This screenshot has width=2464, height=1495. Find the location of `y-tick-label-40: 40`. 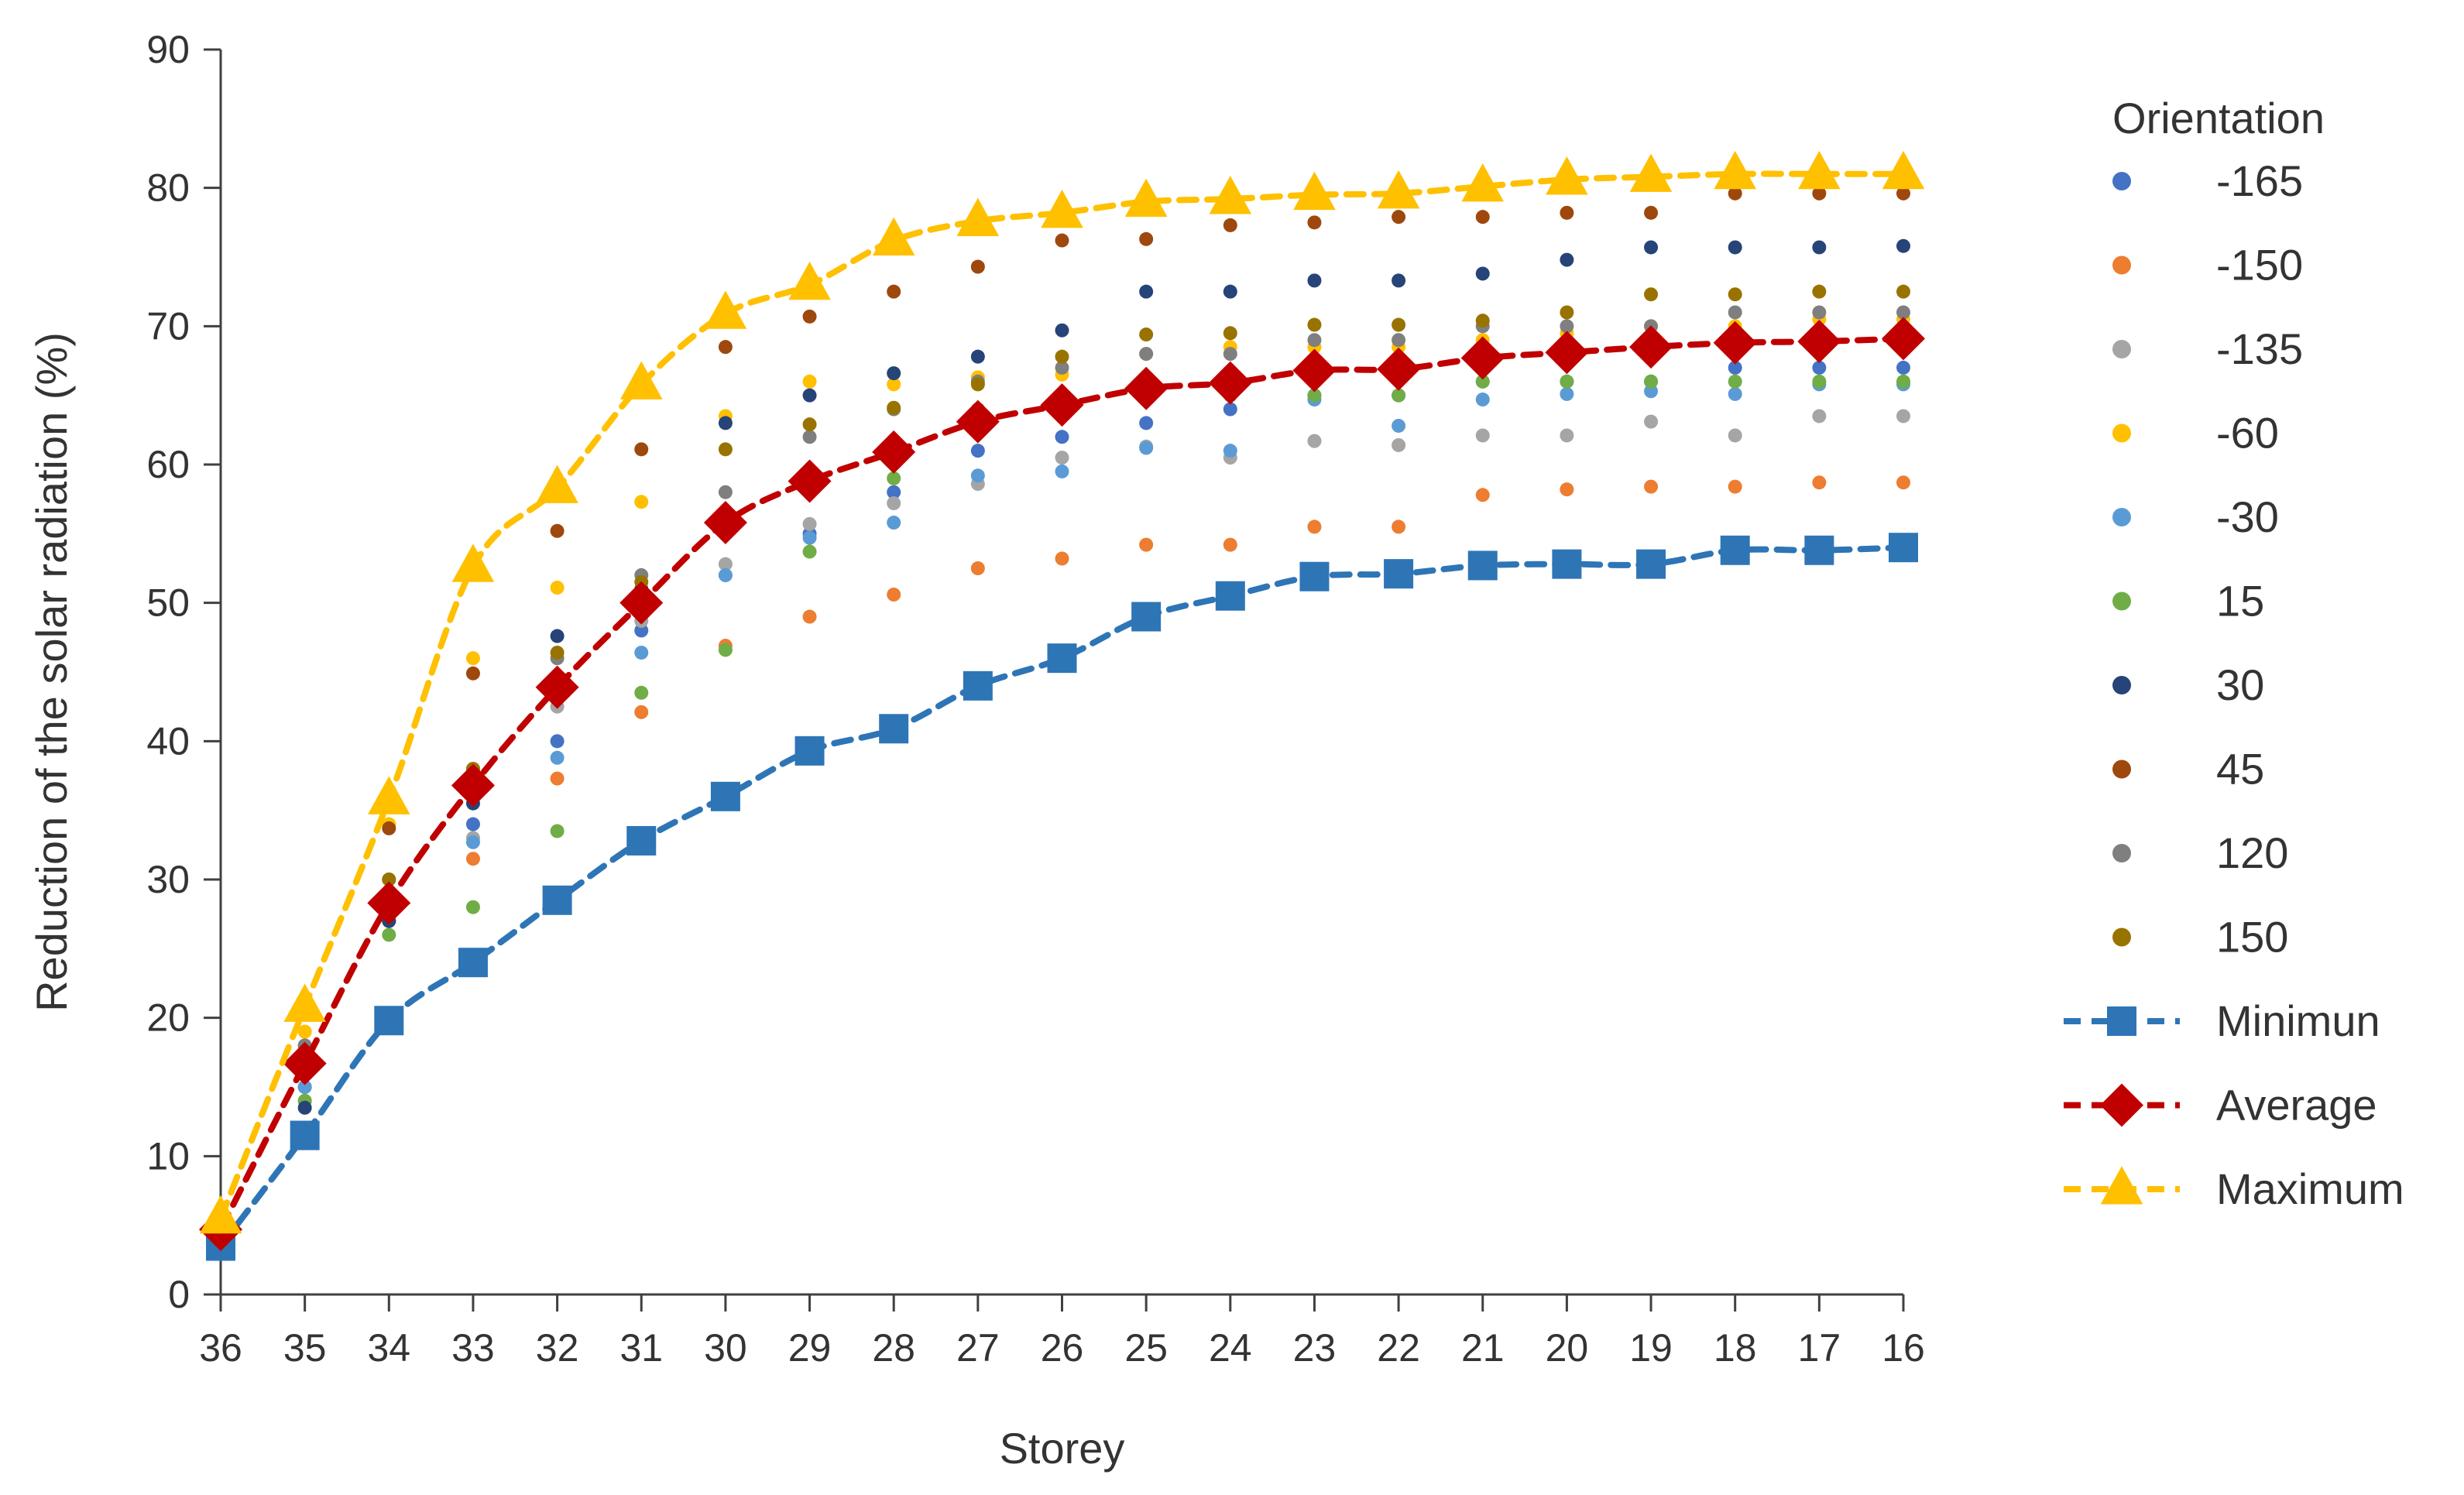

y-tick-label-40: 40 is located at coordinates (168, 741).